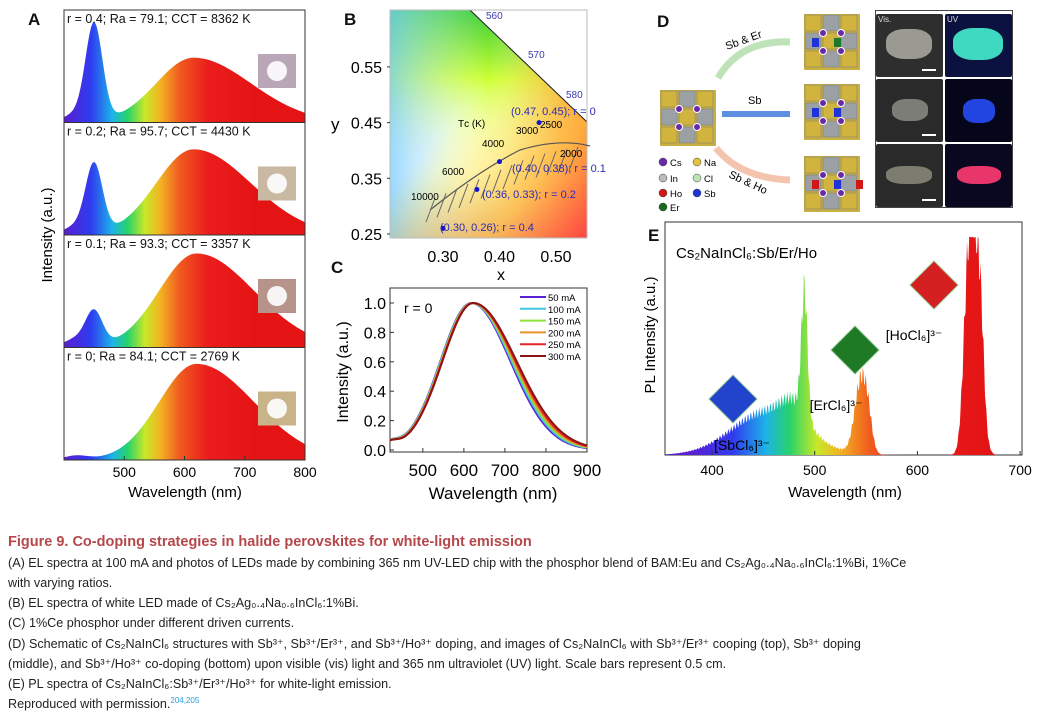  Describe the element at coordinates (464, 470) in the screenshot. I see `x-tick-label: 600` at that location.